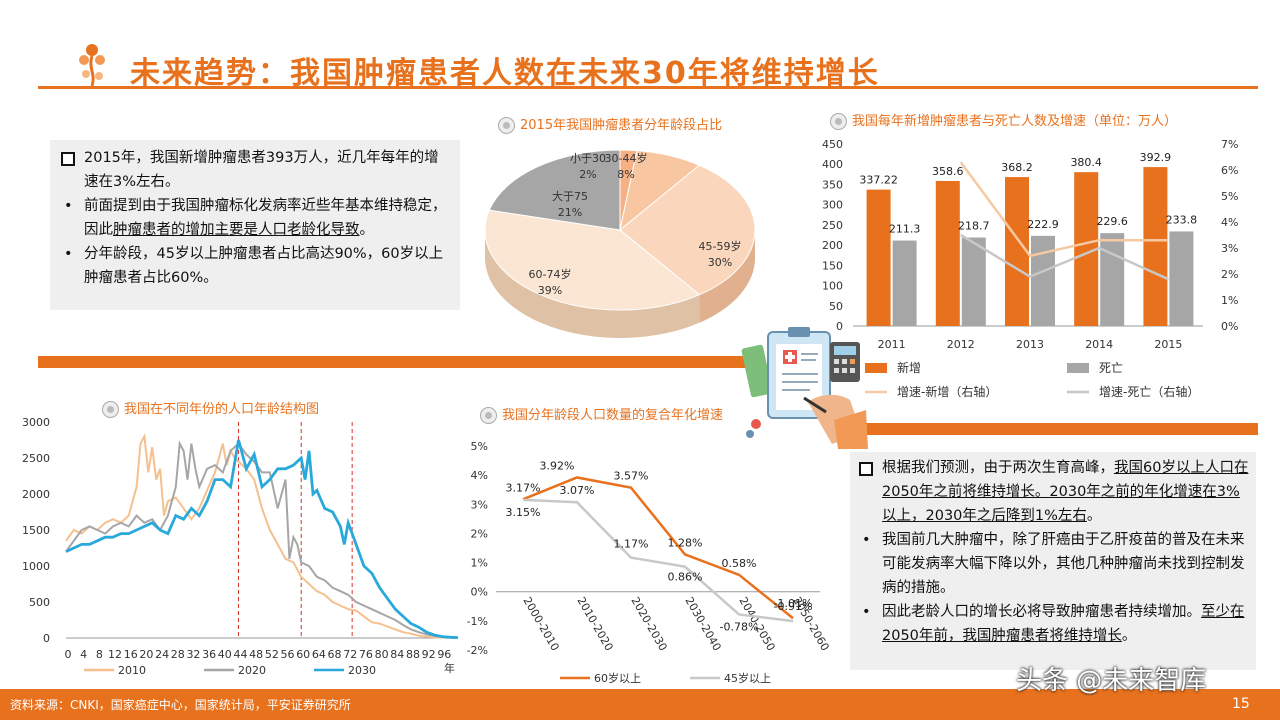 This screenshot has width=1280, height=720. What do you see at coordinates (319, 654) in the screenshot?
I see `pop-xtick: 64` at bounding box center [319, 654].